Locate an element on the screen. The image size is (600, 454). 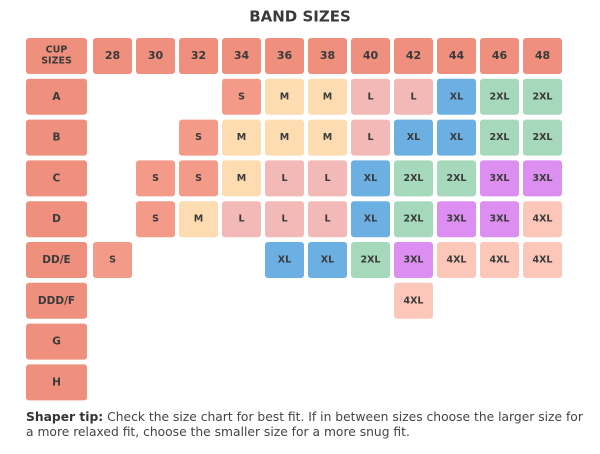
cup-label: DD/E is located at coordinates (56, 260).